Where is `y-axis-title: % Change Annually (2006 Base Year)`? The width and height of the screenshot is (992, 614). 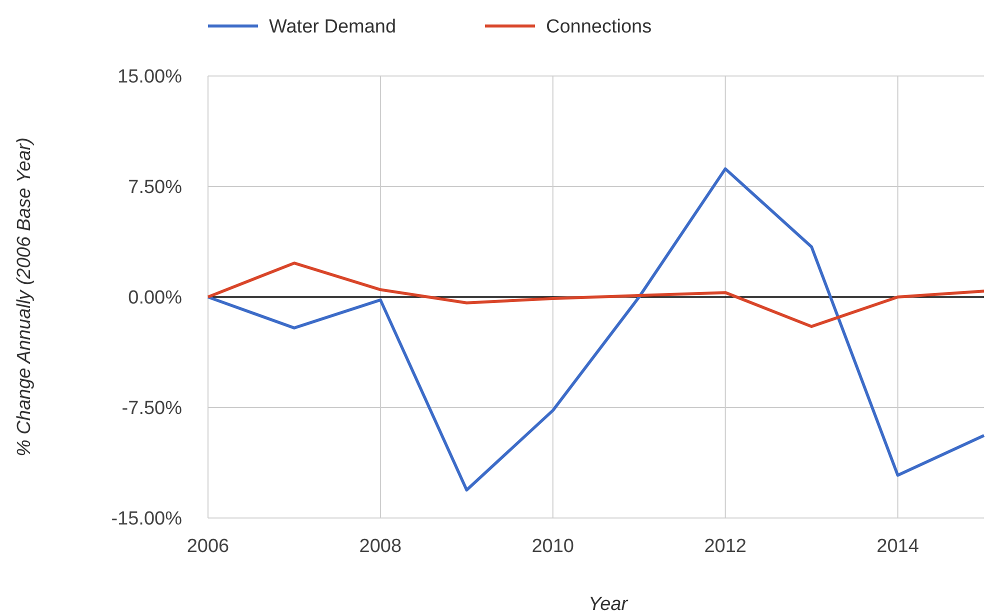 y-axis-title: % Change Annually (2006 Base Year) is located at coordinates (24, 297).